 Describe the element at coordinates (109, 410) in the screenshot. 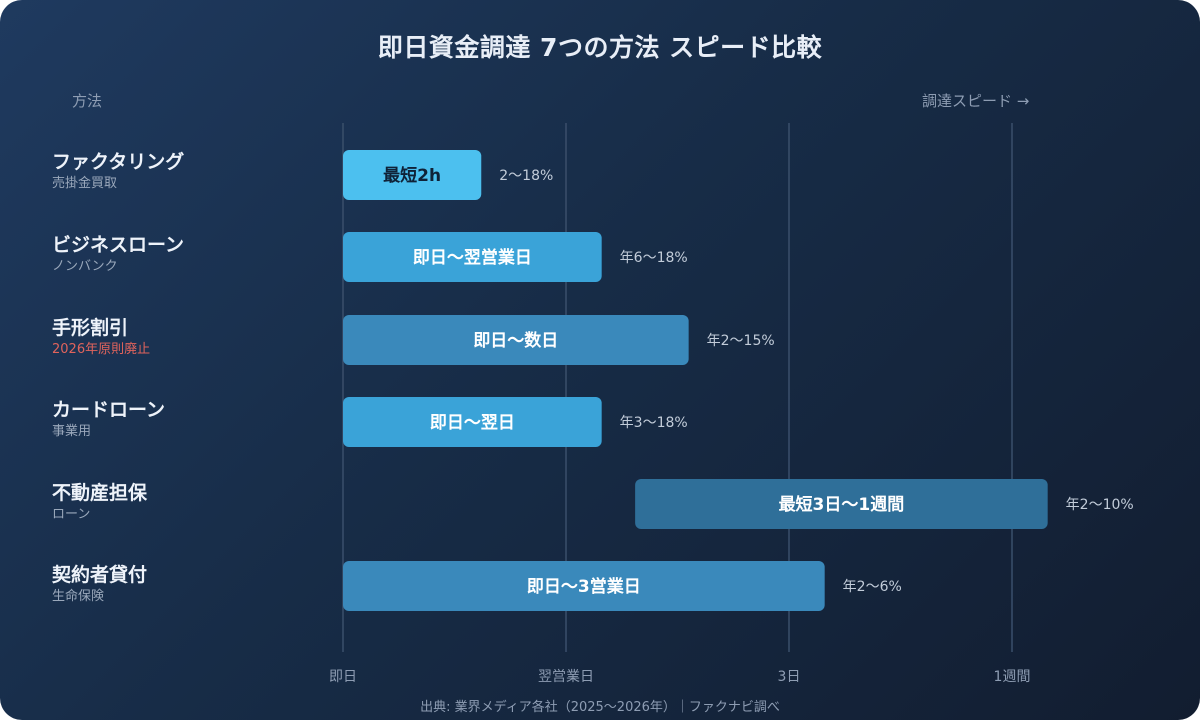

I see `row-name: カードローン` at that location.